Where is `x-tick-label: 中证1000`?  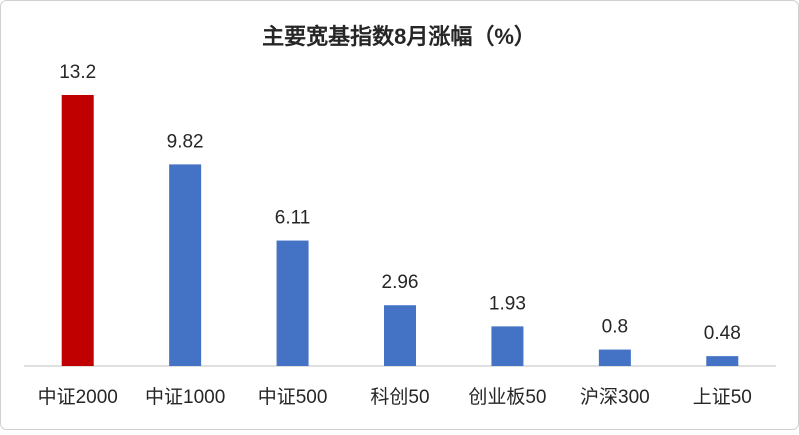
x-tick-label: 中证1000 is located at coordinates (185, 397).